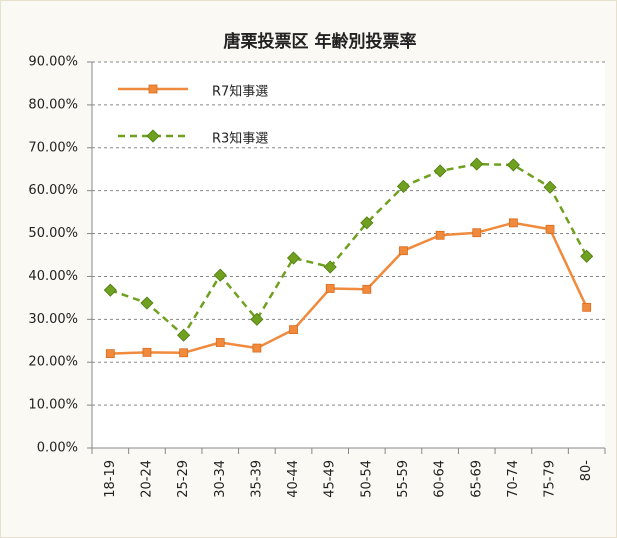 This screenshot has width=617, height=538. Describe the element at coordinates (256, 479) in the screenshot. I see `x-tick-label: 35-39` at that location.